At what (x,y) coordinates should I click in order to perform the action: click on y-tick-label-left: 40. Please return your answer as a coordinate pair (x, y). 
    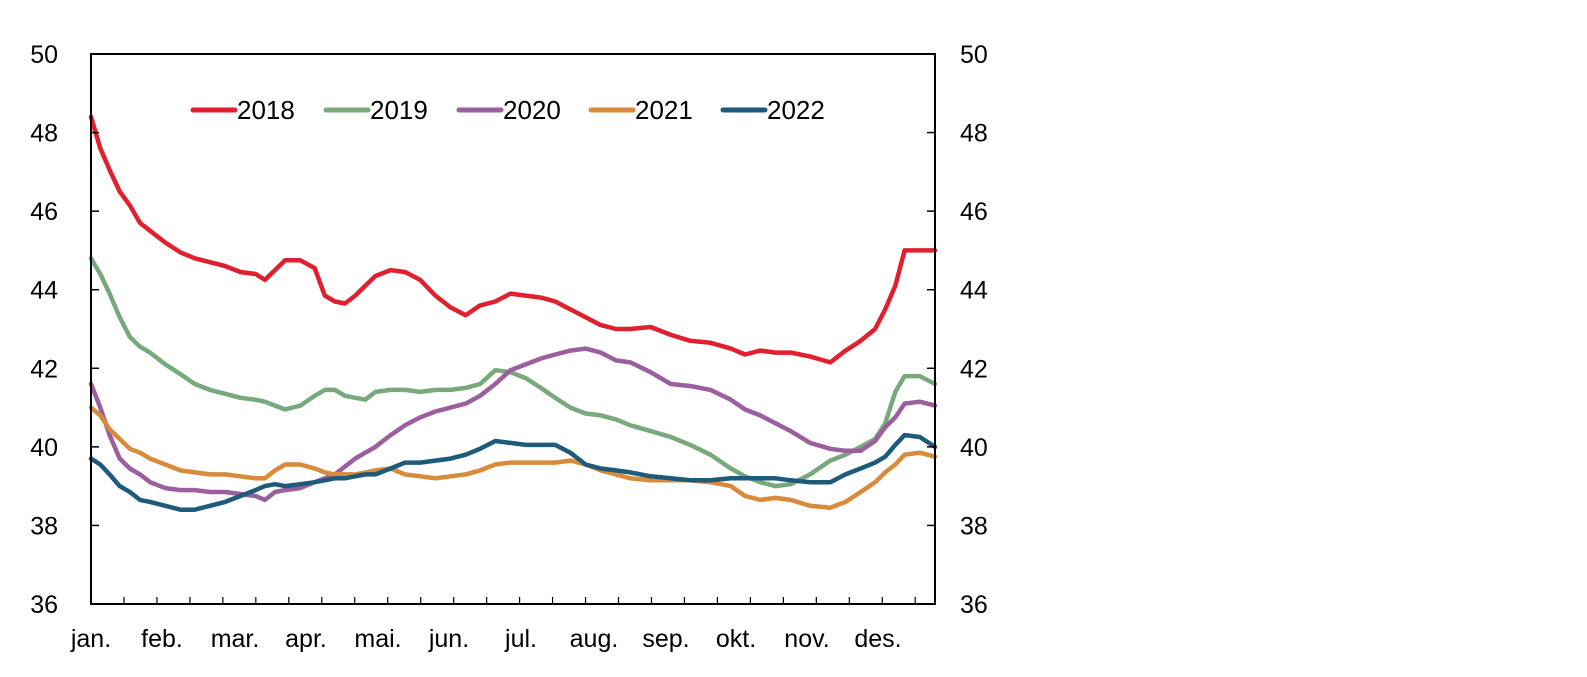
    Looking at the image, I should click on (44, 448).